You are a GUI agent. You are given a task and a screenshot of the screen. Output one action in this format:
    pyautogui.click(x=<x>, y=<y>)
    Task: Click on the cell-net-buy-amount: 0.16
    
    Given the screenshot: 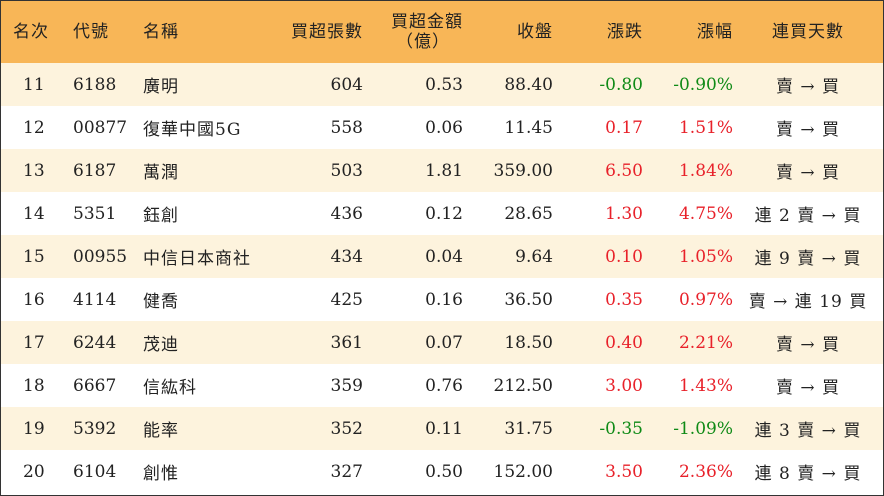 What is the action you would take?
    pyautogui.click(x=444, y=299)
    